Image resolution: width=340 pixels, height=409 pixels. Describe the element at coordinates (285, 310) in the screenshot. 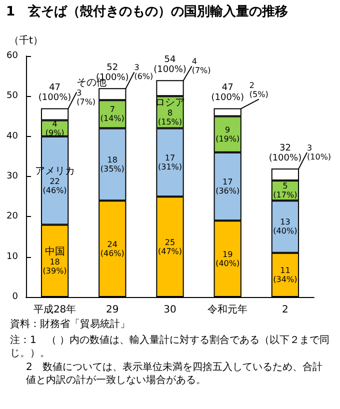

I see `x-tick-label: 2` at that location.